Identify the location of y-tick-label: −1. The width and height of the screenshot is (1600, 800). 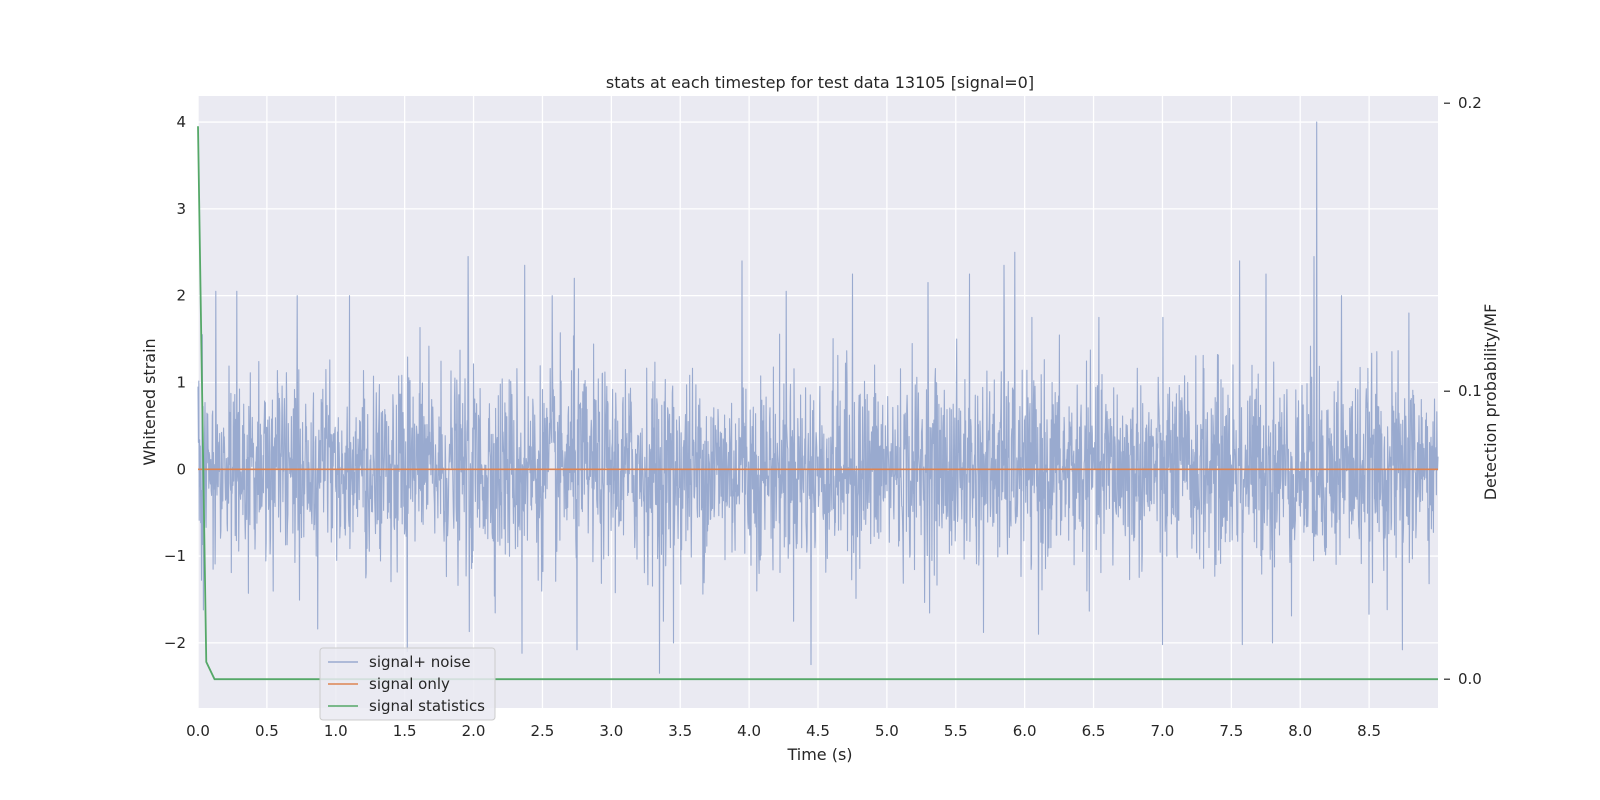
(175, 556).